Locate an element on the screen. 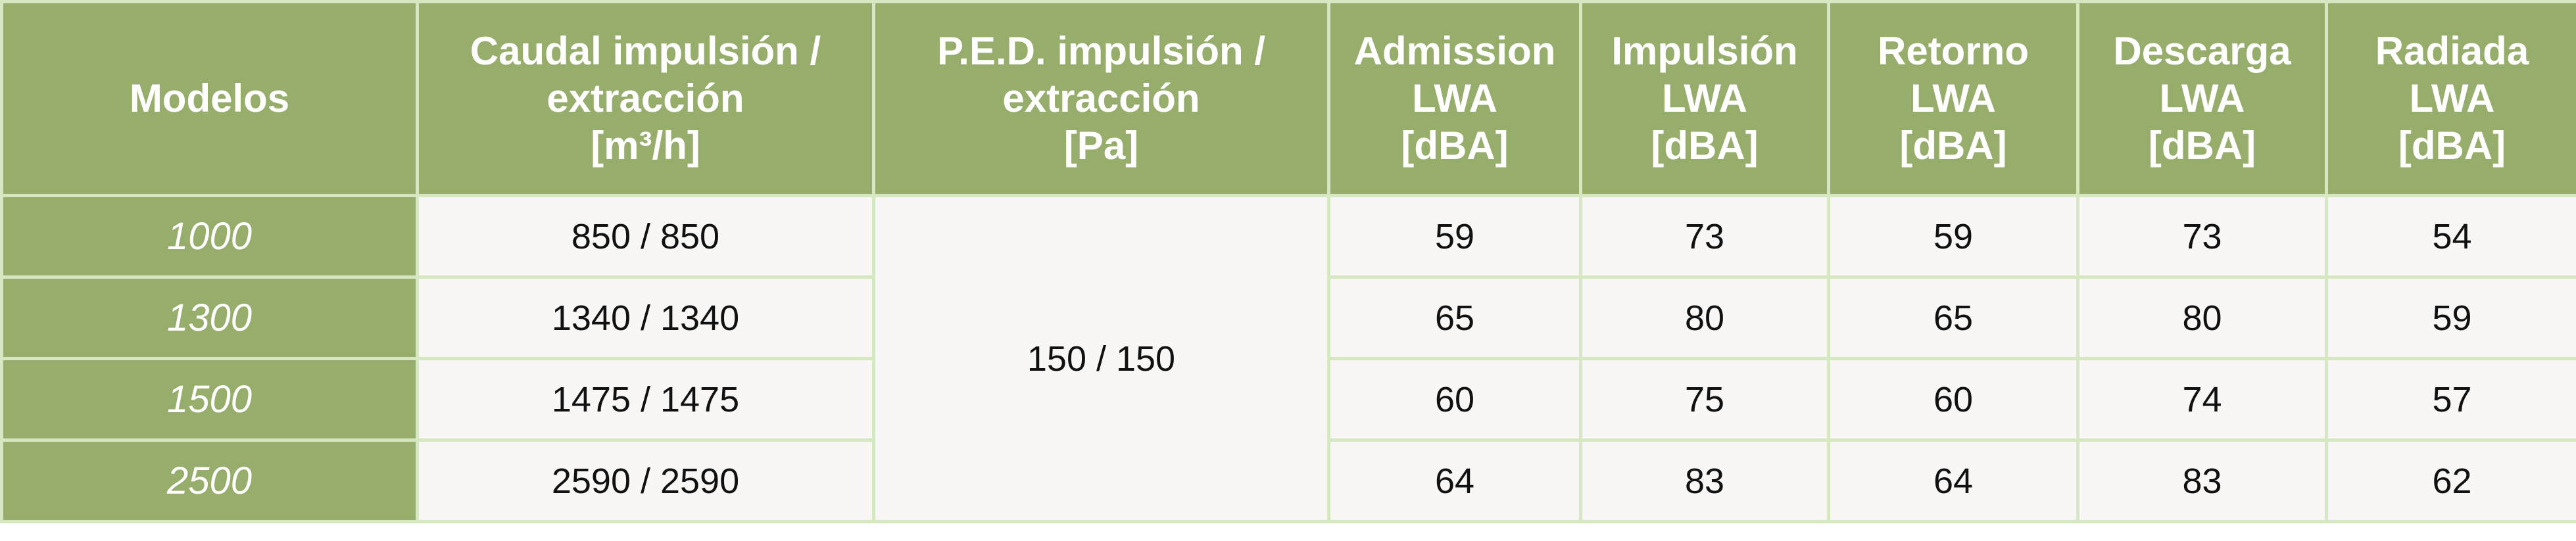 This screenshot has width=2576, height=541. header-cell: Descarga LWA [dBA] is located at coordinates (2202, 98).